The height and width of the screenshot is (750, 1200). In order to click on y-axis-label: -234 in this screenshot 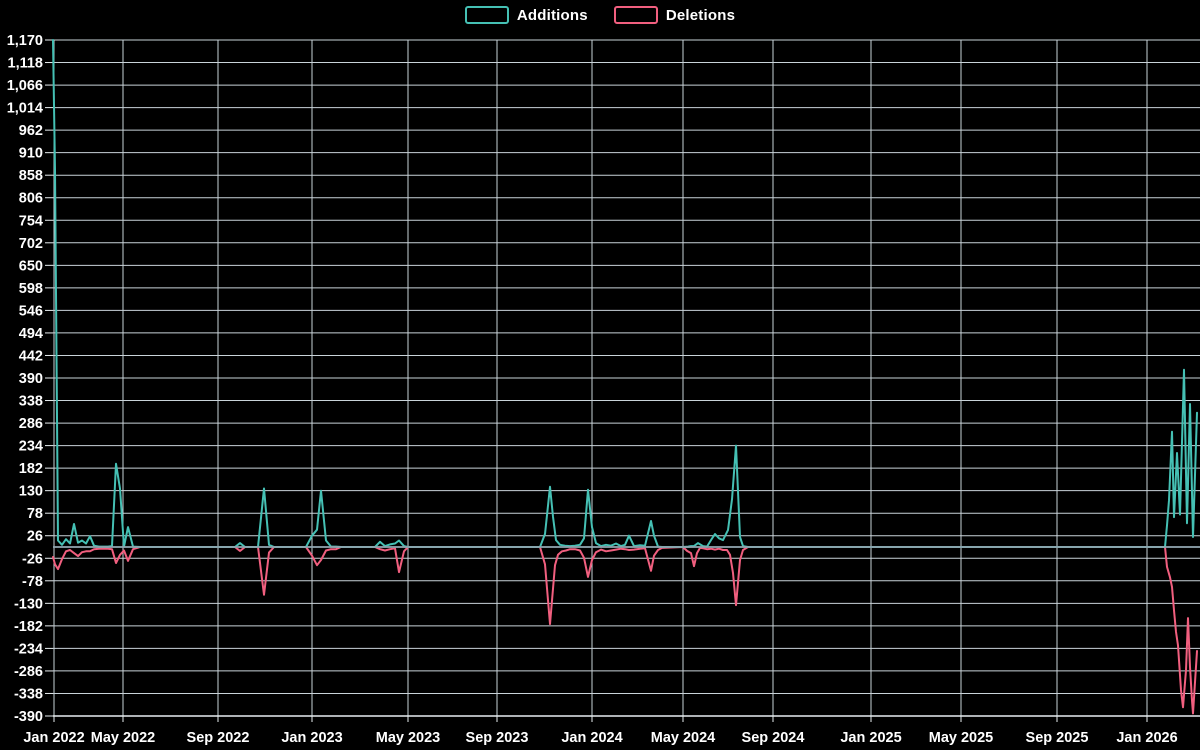, I will do `click(28, 649)`.